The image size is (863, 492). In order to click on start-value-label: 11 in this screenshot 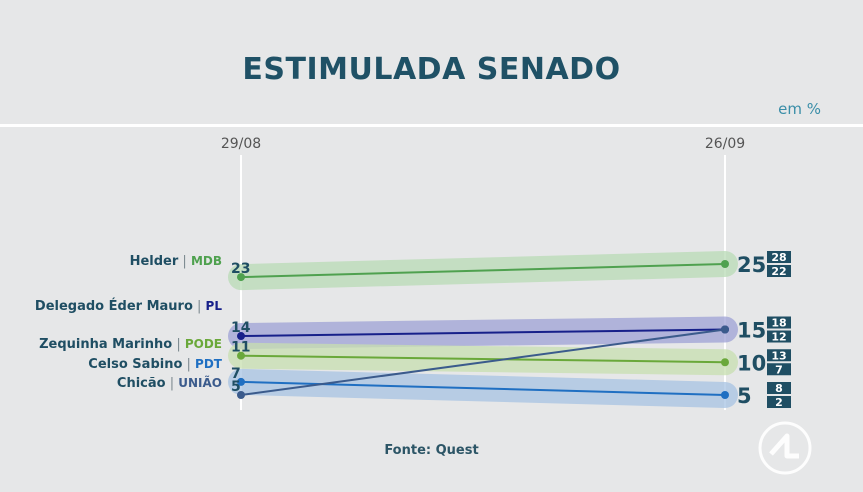, I will do `click(240, 348)`.